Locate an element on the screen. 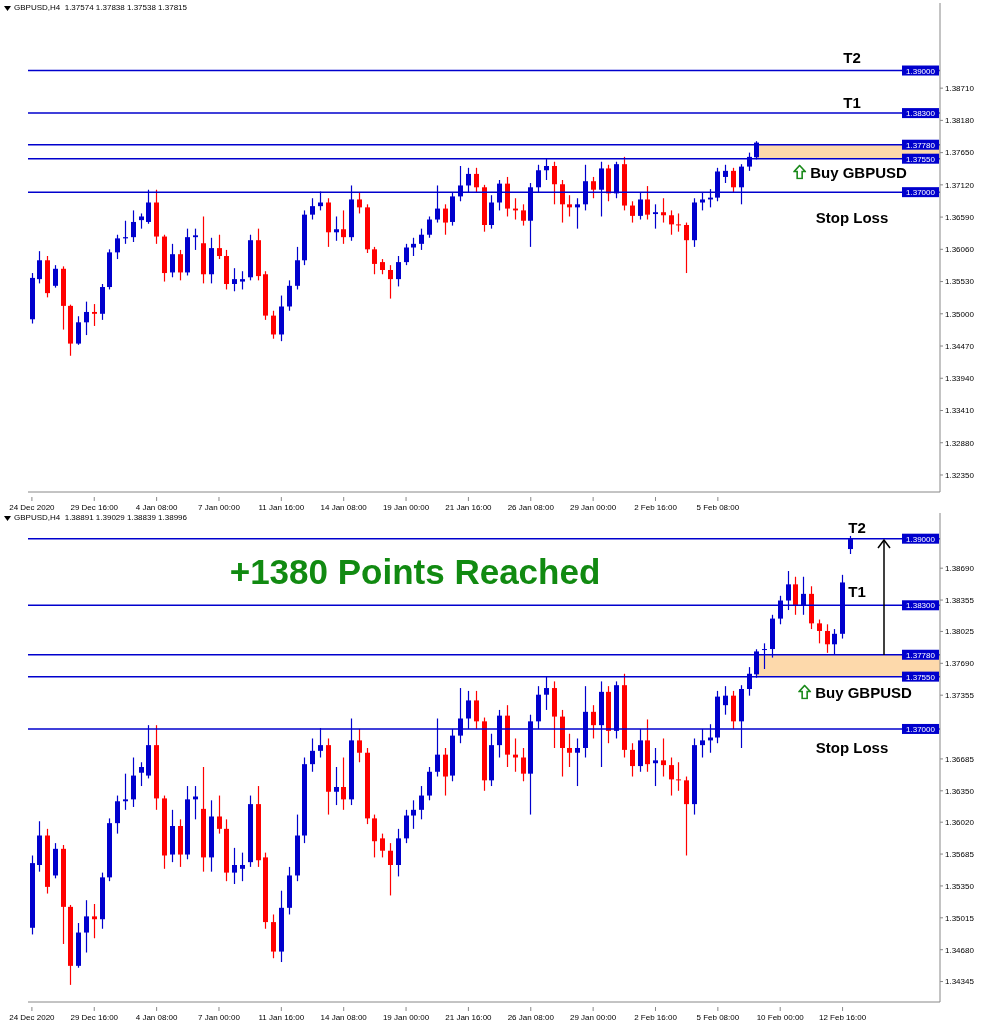 Image resolution: width=982 pixels, height=1024 pixels. y-tick-label: 1.33940 is located at coordinates (960, 379).